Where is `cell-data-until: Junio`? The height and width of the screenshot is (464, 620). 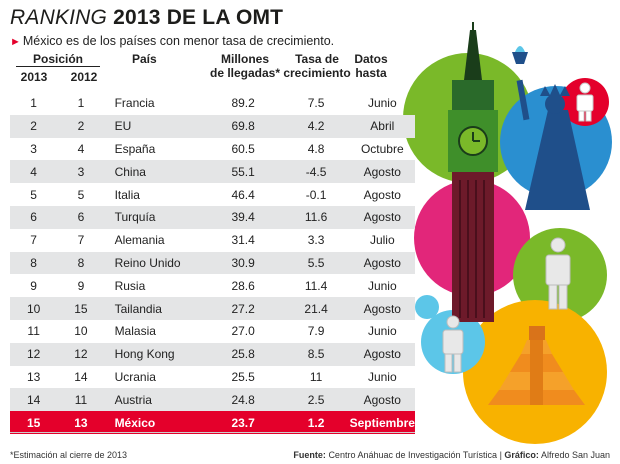 cell-data-until: Junio is located at coordinates (382, 103).